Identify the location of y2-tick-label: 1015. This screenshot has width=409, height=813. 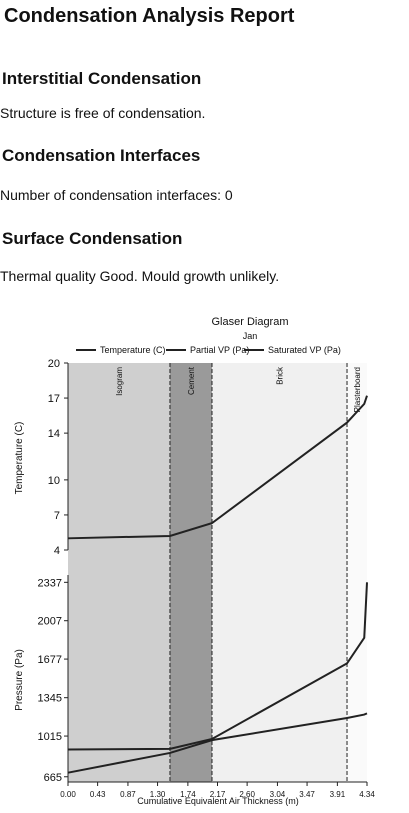
(50, 737).